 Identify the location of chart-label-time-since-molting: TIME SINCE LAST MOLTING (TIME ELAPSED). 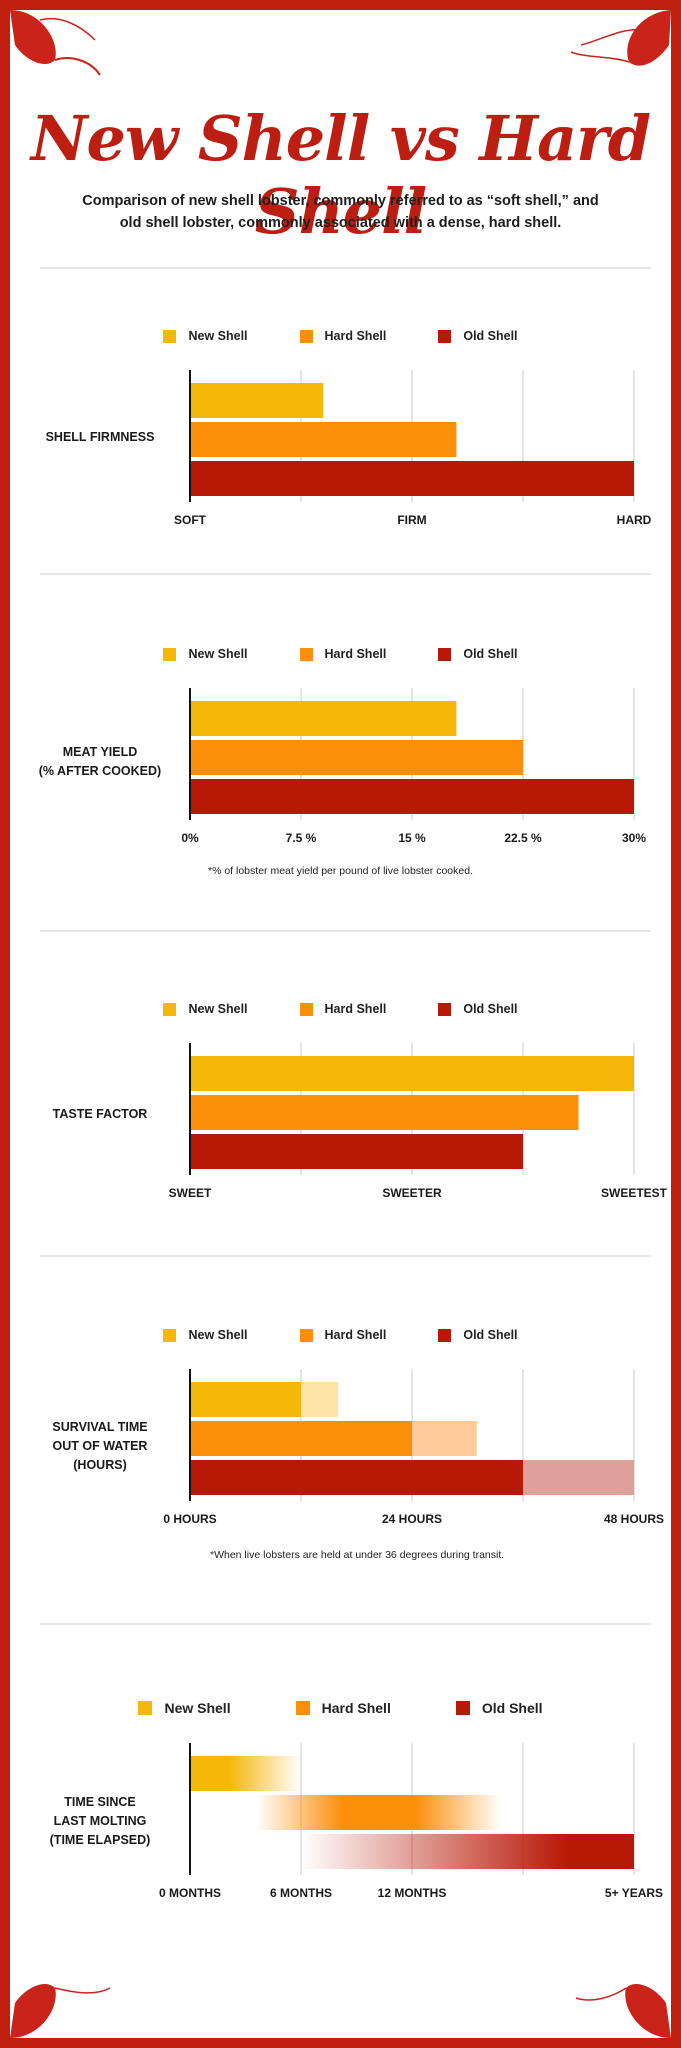
(100, 1821).